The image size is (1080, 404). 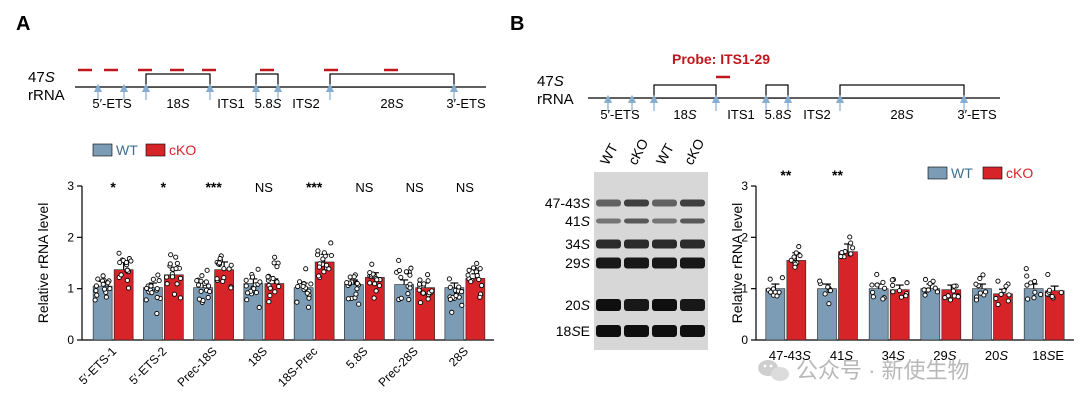 What do you see at coordinates (680, 114) in the screenshot?
I see `label-part: 18` at bounding box center [680, 114].